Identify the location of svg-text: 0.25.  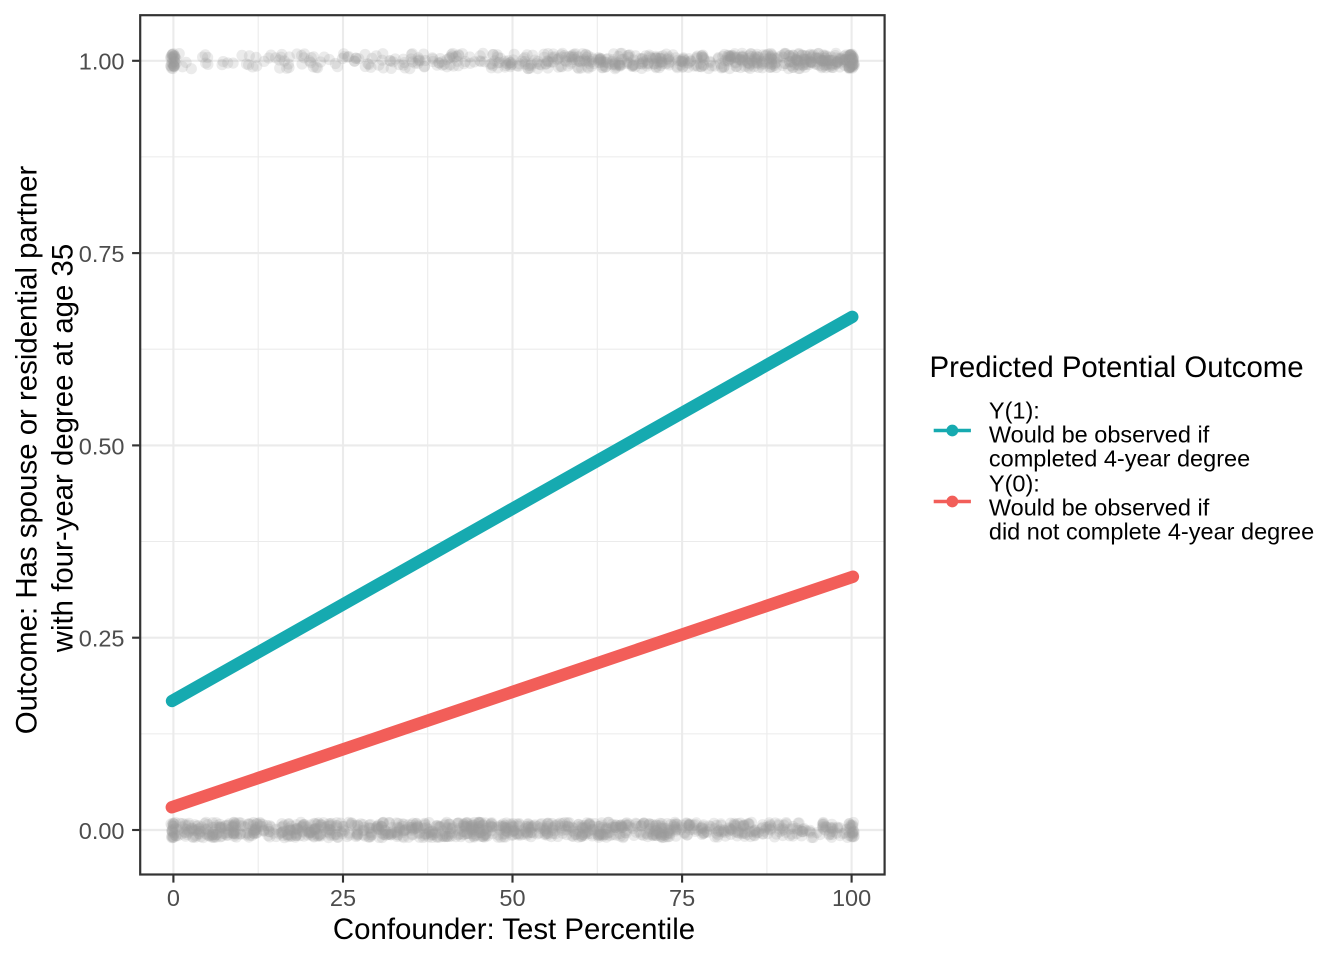
(102, 639).